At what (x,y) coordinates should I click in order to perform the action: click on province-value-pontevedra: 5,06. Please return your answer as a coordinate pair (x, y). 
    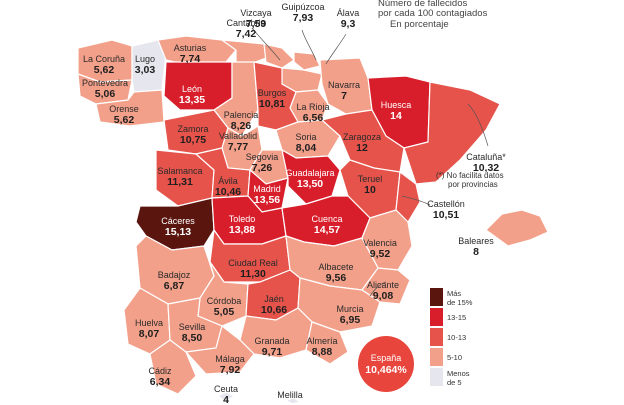
    Looking at the image, I should click on (105, 94).